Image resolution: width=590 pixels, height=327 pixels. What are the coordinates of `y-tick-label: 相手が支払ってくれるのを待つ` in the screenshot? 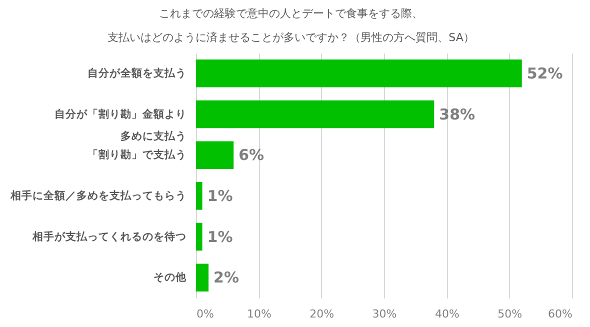 It's located at (109, 236).